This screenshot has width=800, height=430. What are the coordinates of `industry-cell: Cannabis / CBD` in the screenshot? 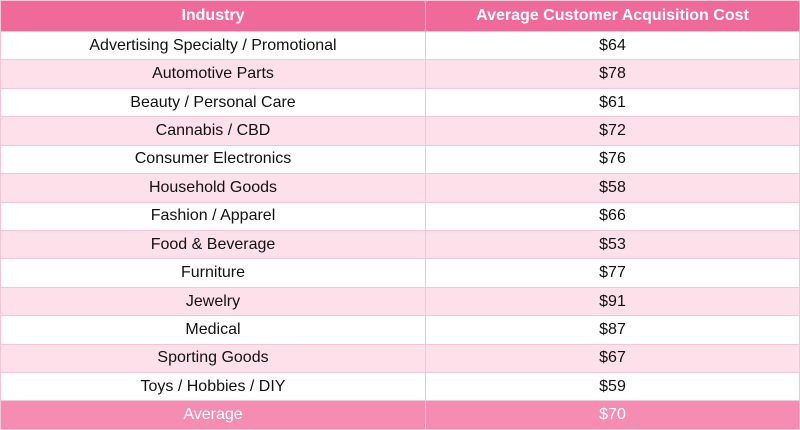 It's located at (213, 131).